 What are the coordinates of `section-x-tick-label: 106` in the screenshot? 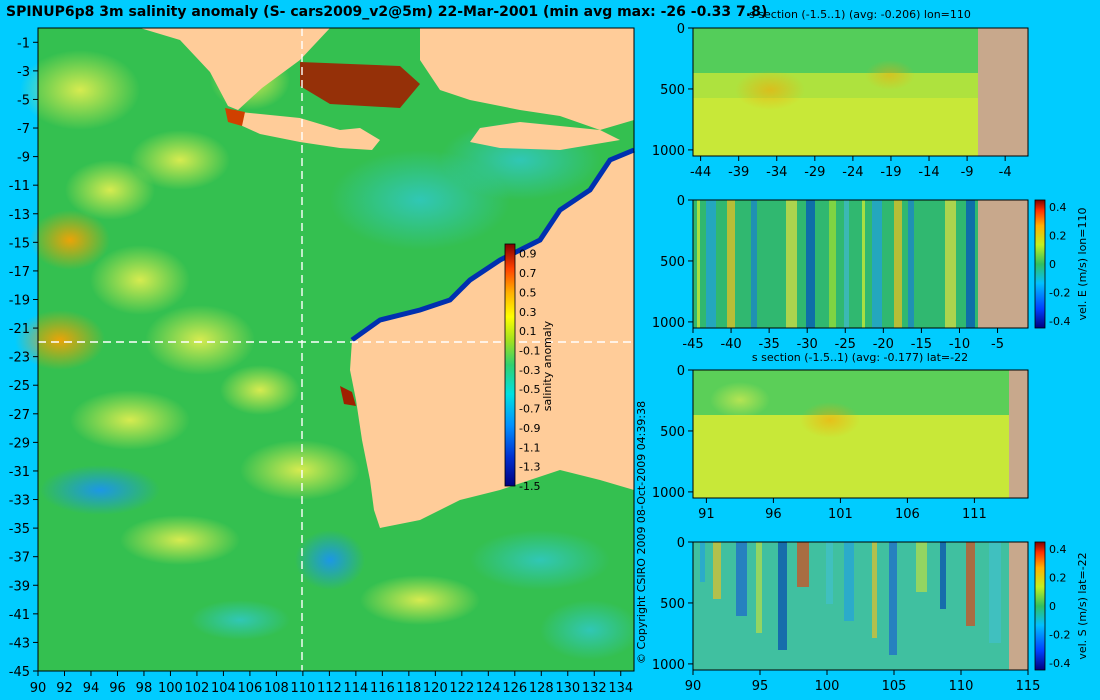 It's located at (907, 514).